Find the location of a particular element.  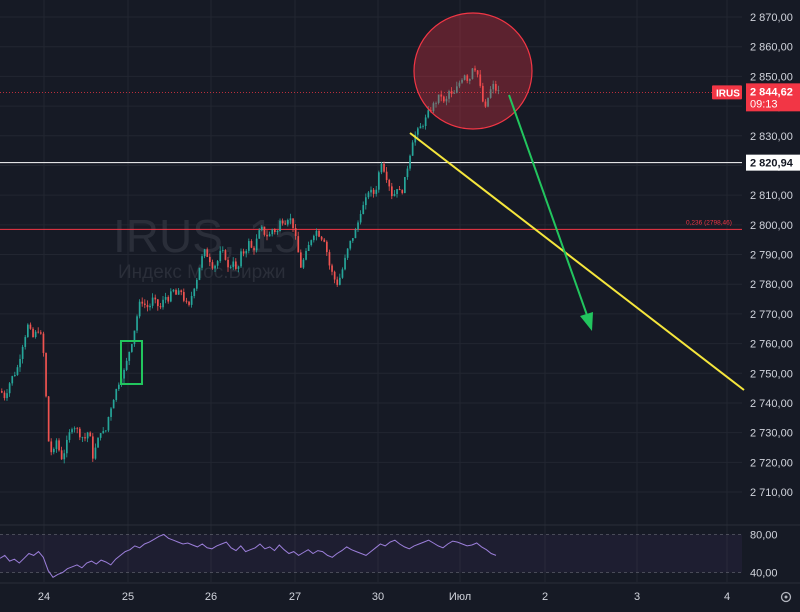

price-tick-label: 2 860,00 is located at coordinates (771, 48).